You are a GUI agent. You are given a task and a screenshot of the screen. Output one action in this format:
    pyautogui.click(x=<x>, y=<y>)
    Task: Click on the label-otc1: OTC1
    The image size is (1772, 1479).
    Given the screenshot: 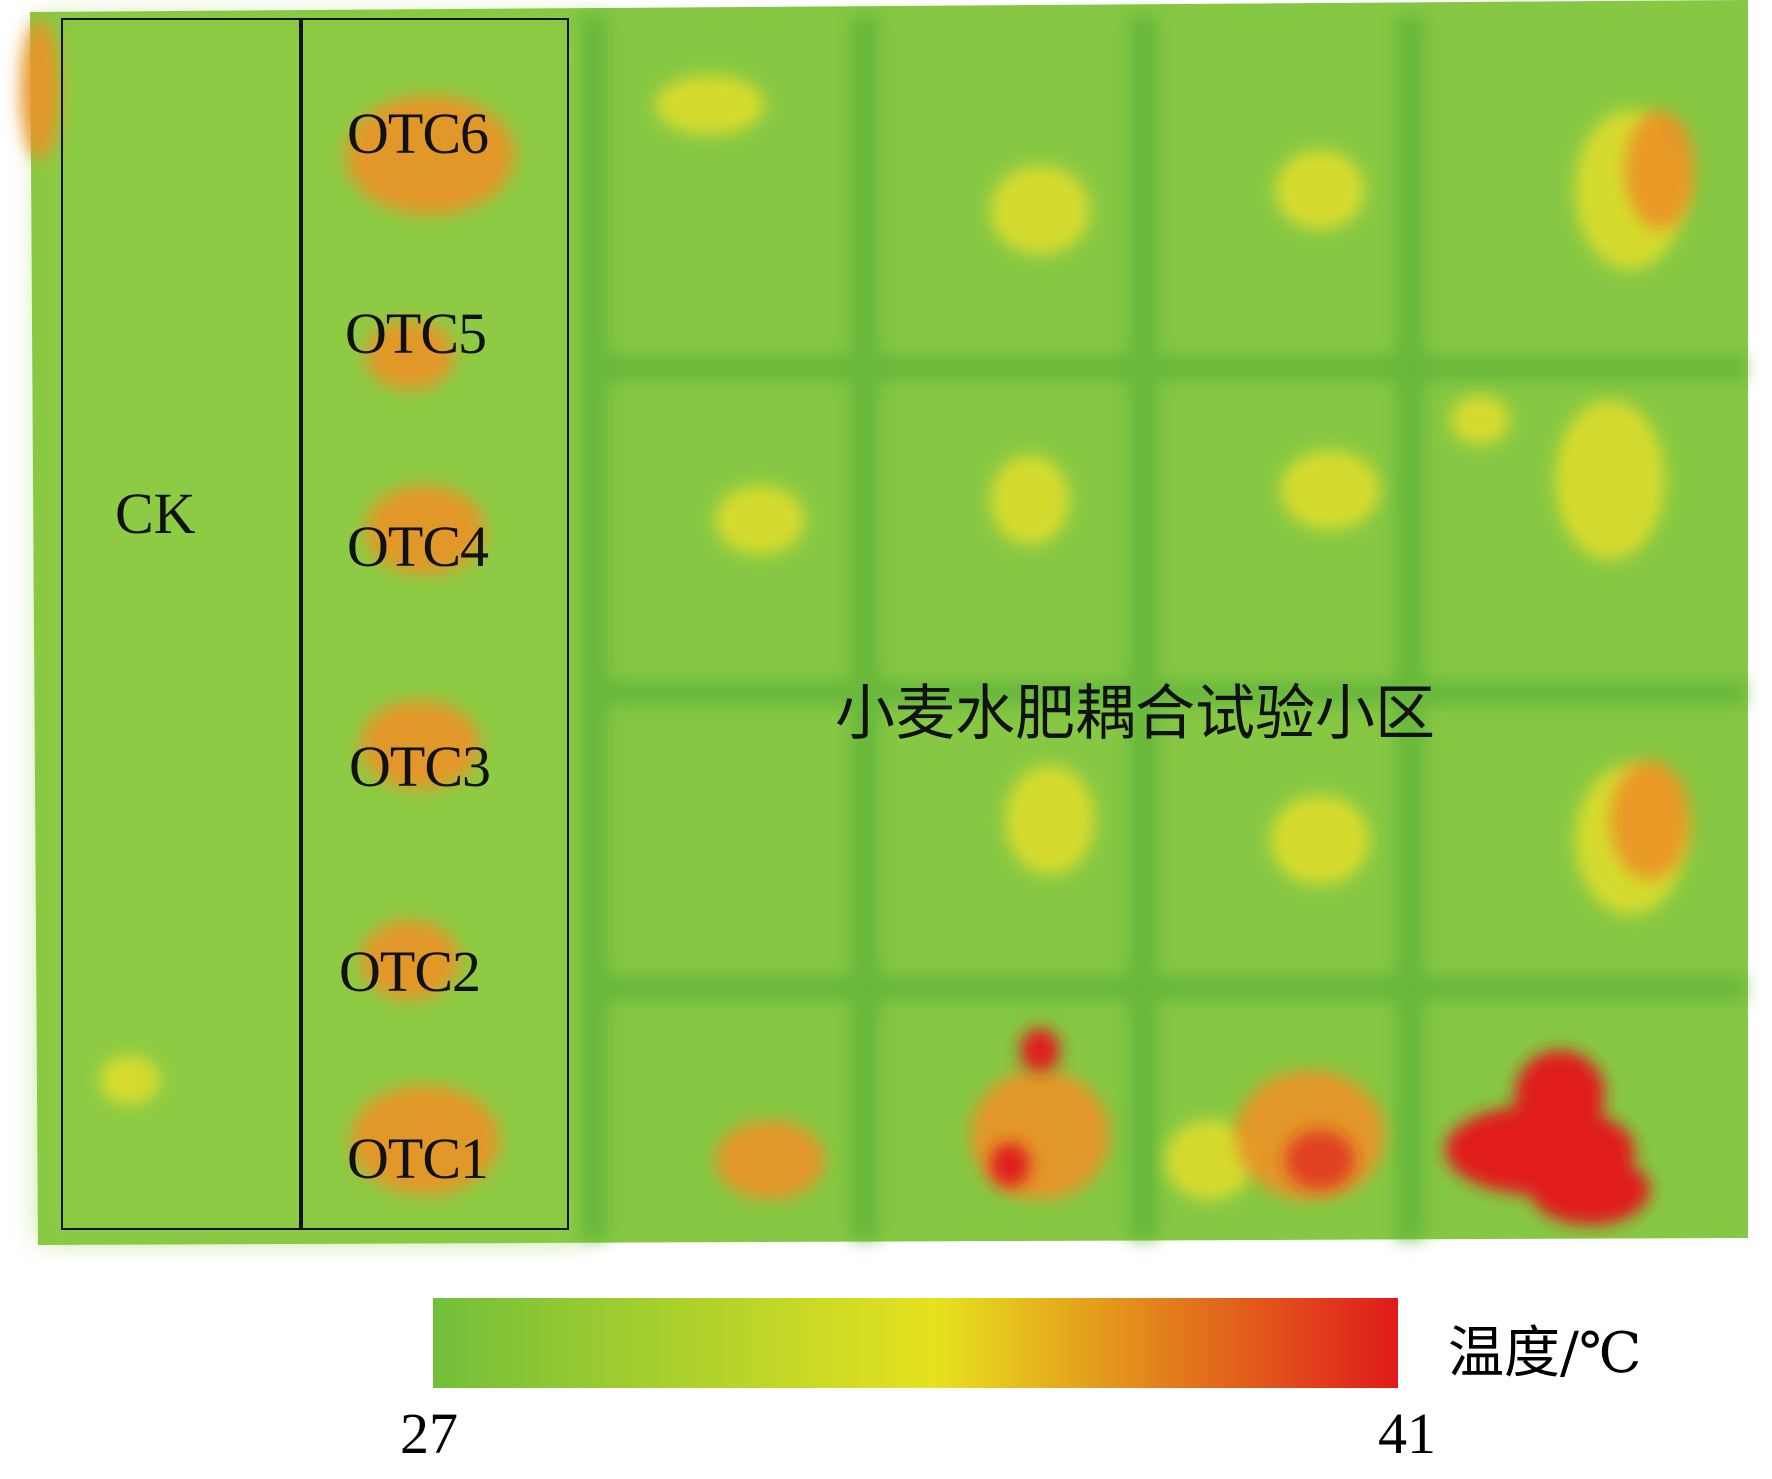 What is the action you would take?
    pyautogui.click(x=418, y=1158)
    